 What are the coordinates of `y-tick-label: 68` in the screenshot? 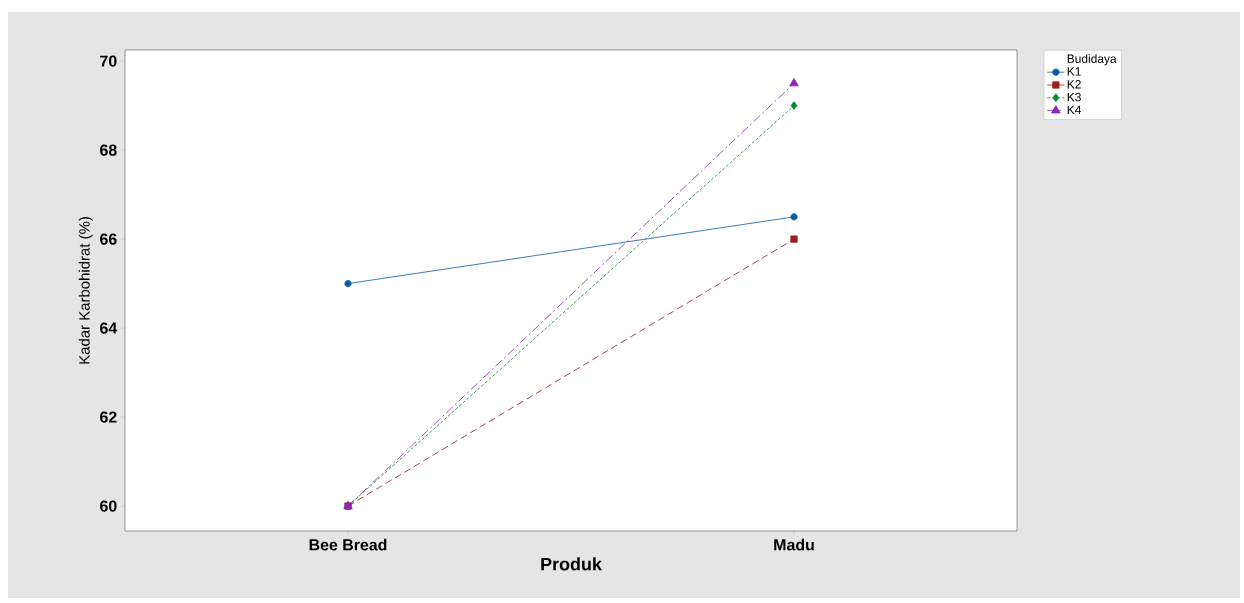 It's located at (108, 150).